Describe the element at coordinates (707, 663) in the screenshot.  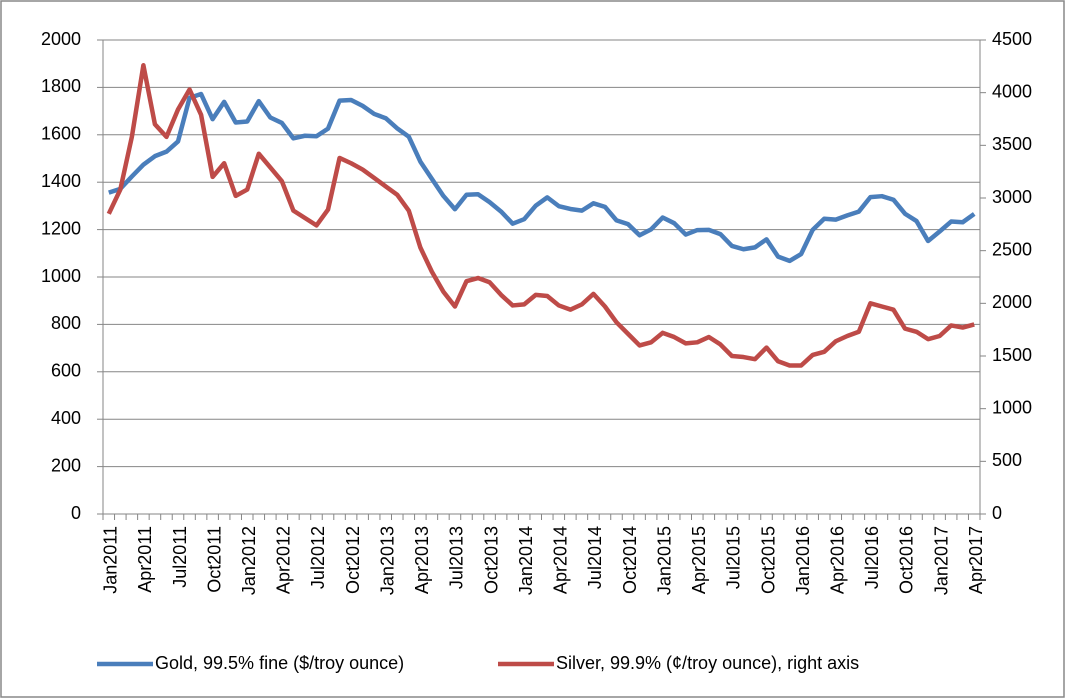
I see `legend-label: Silver, 99.9% (¢/troy ounce), right axis` at that location.